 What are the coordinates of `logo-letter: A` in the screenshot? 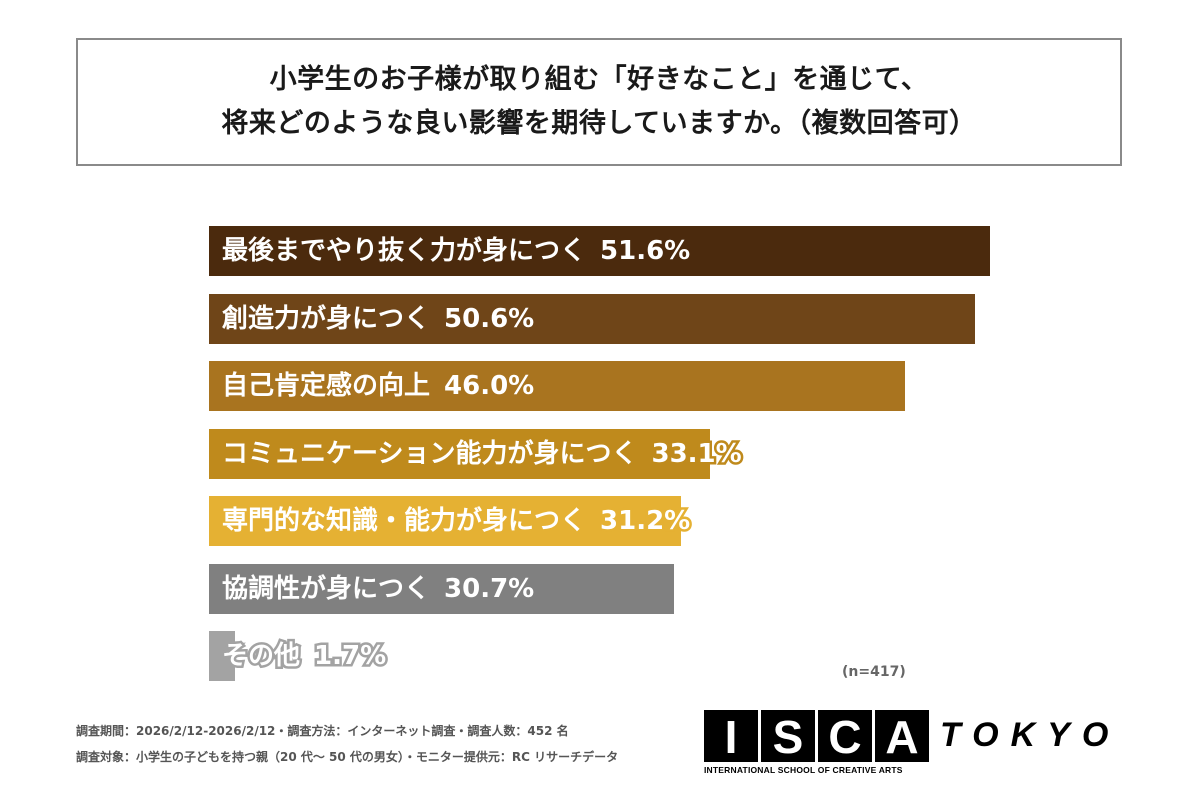 It's located at (902, 736).